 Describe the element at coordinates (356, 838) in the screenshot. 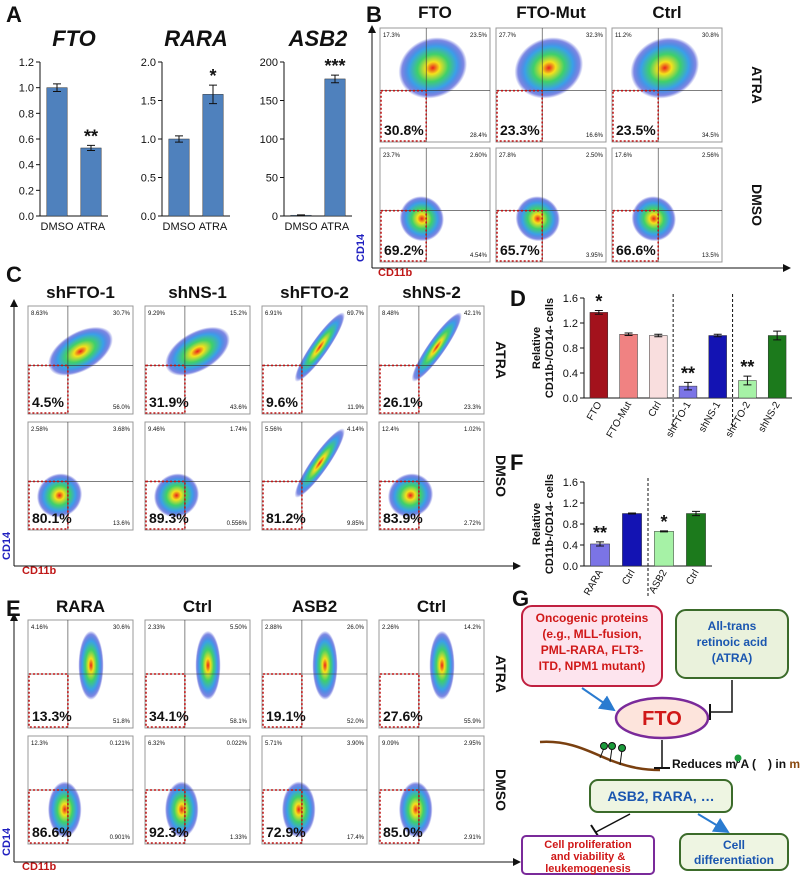

I see `quadrant-value: 17.4%` at that location.